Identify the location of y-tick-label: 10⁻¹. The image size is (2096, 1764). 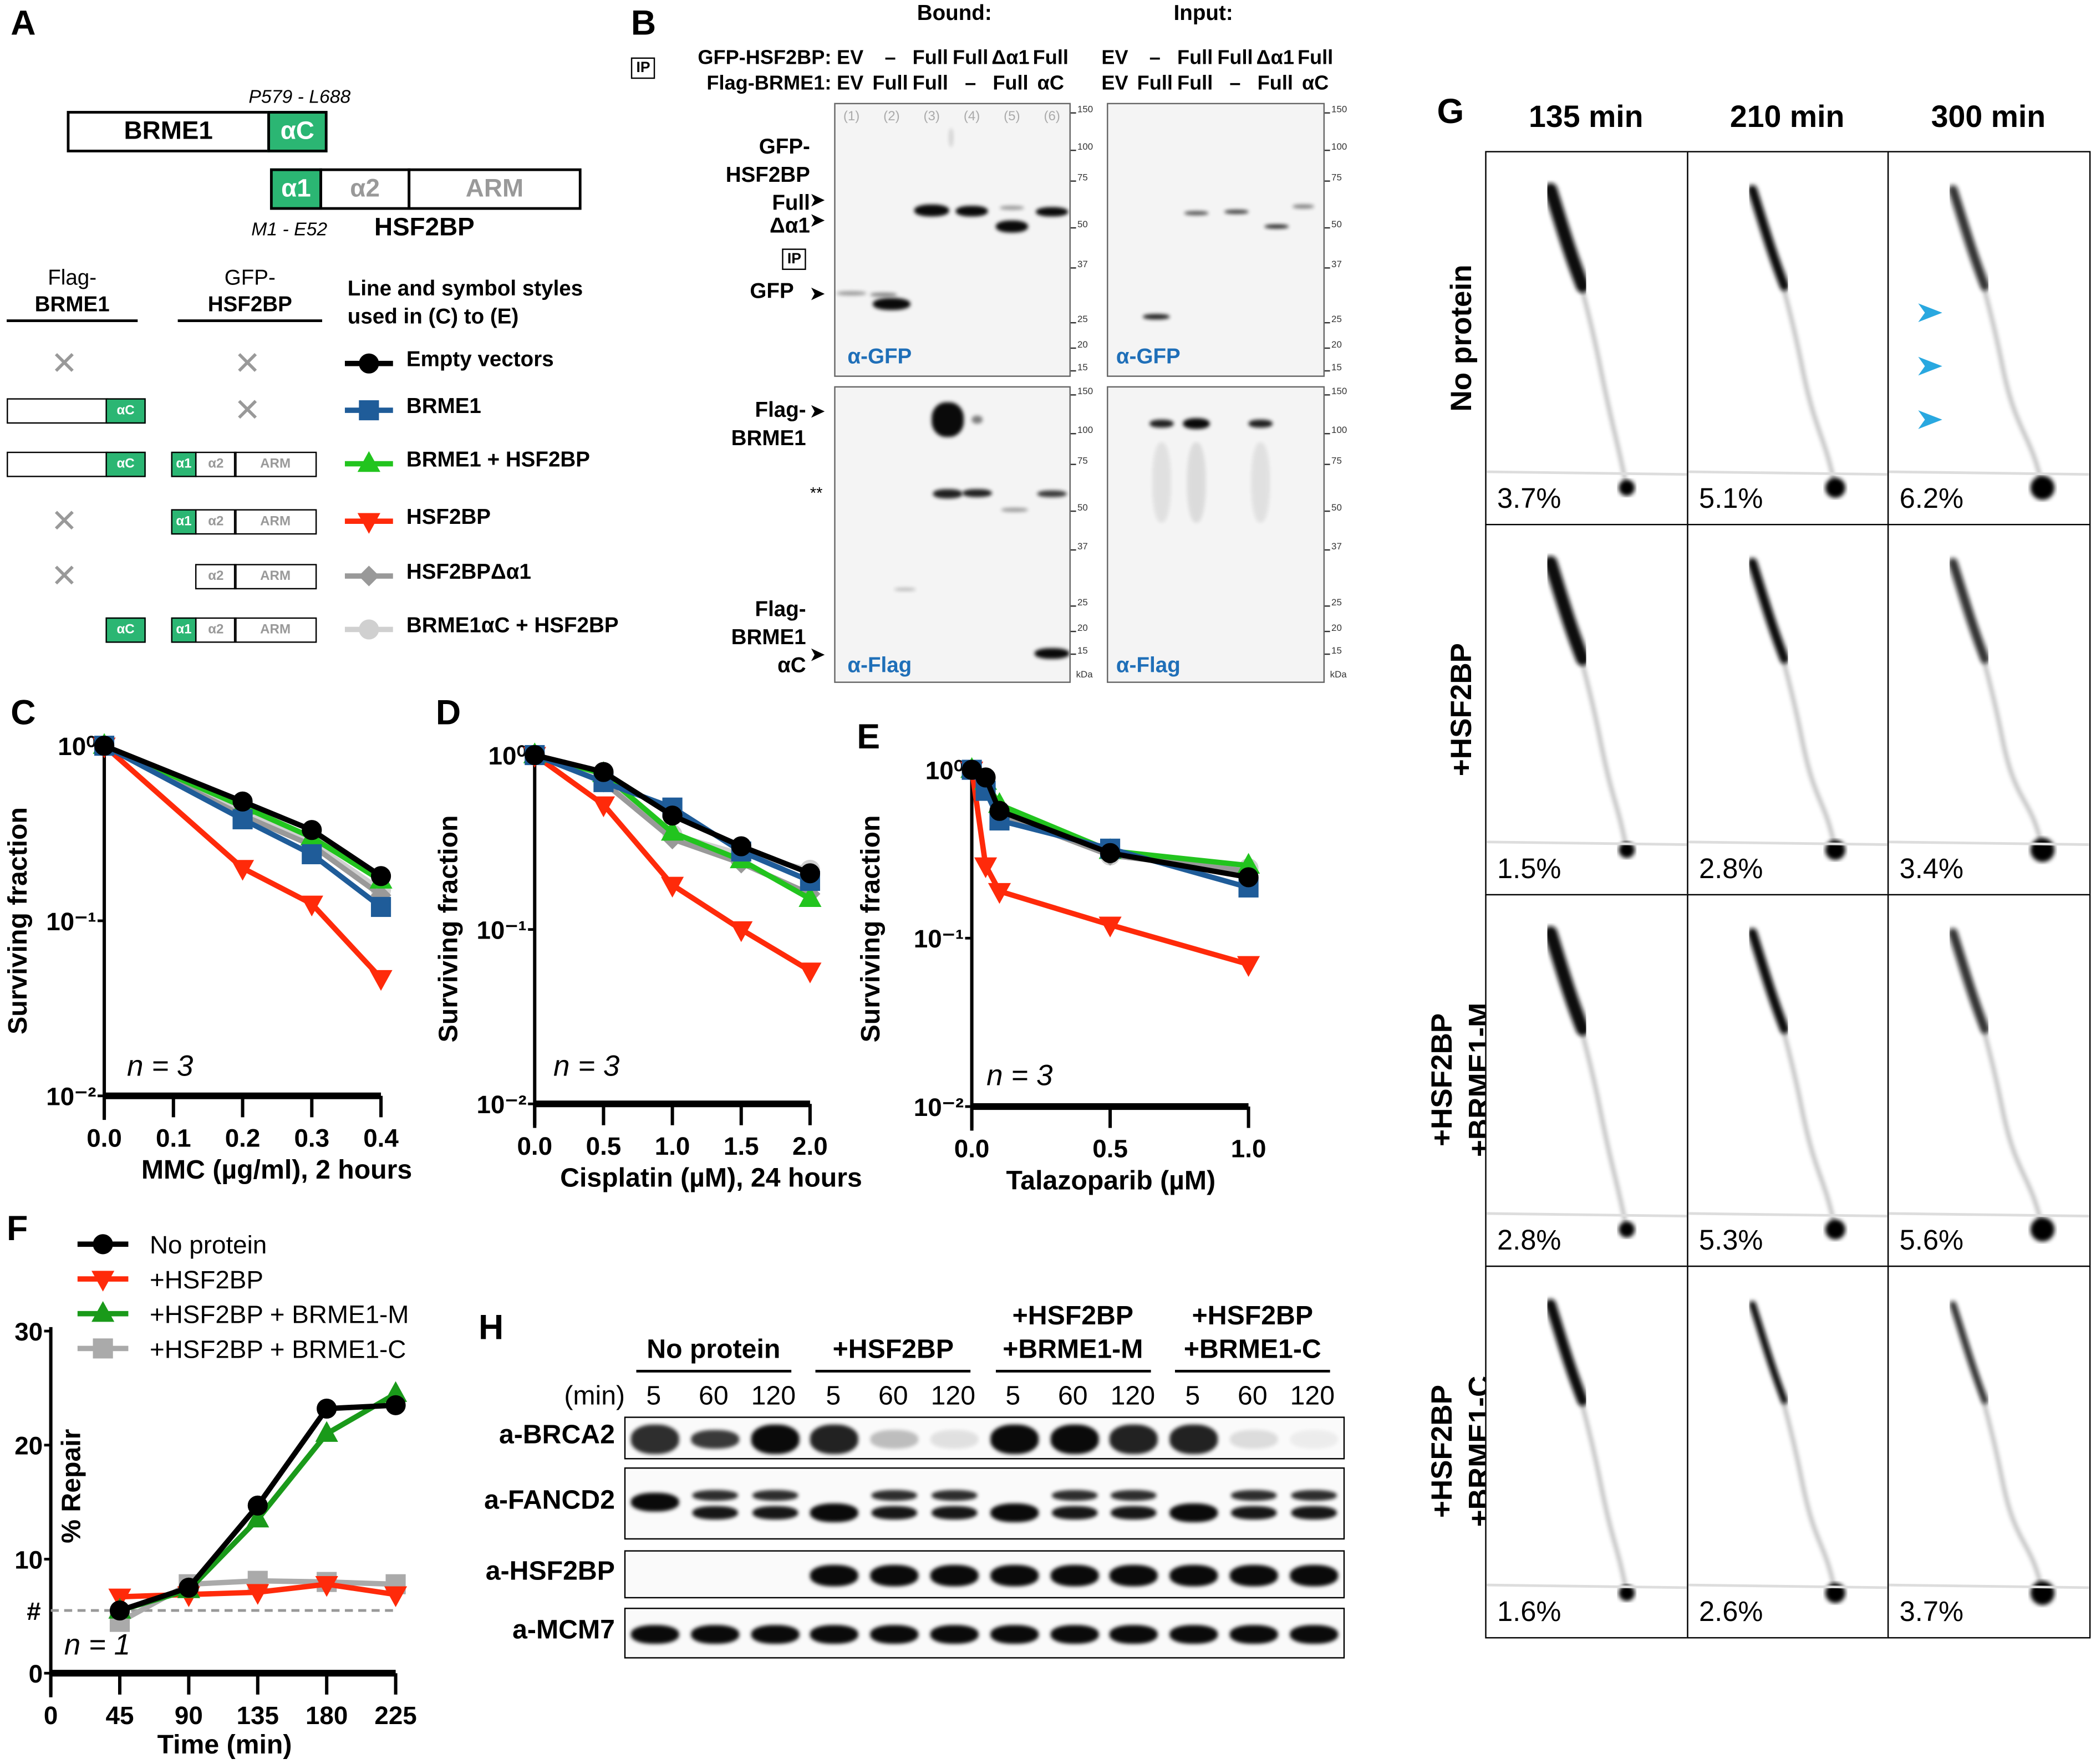
(939, 939).